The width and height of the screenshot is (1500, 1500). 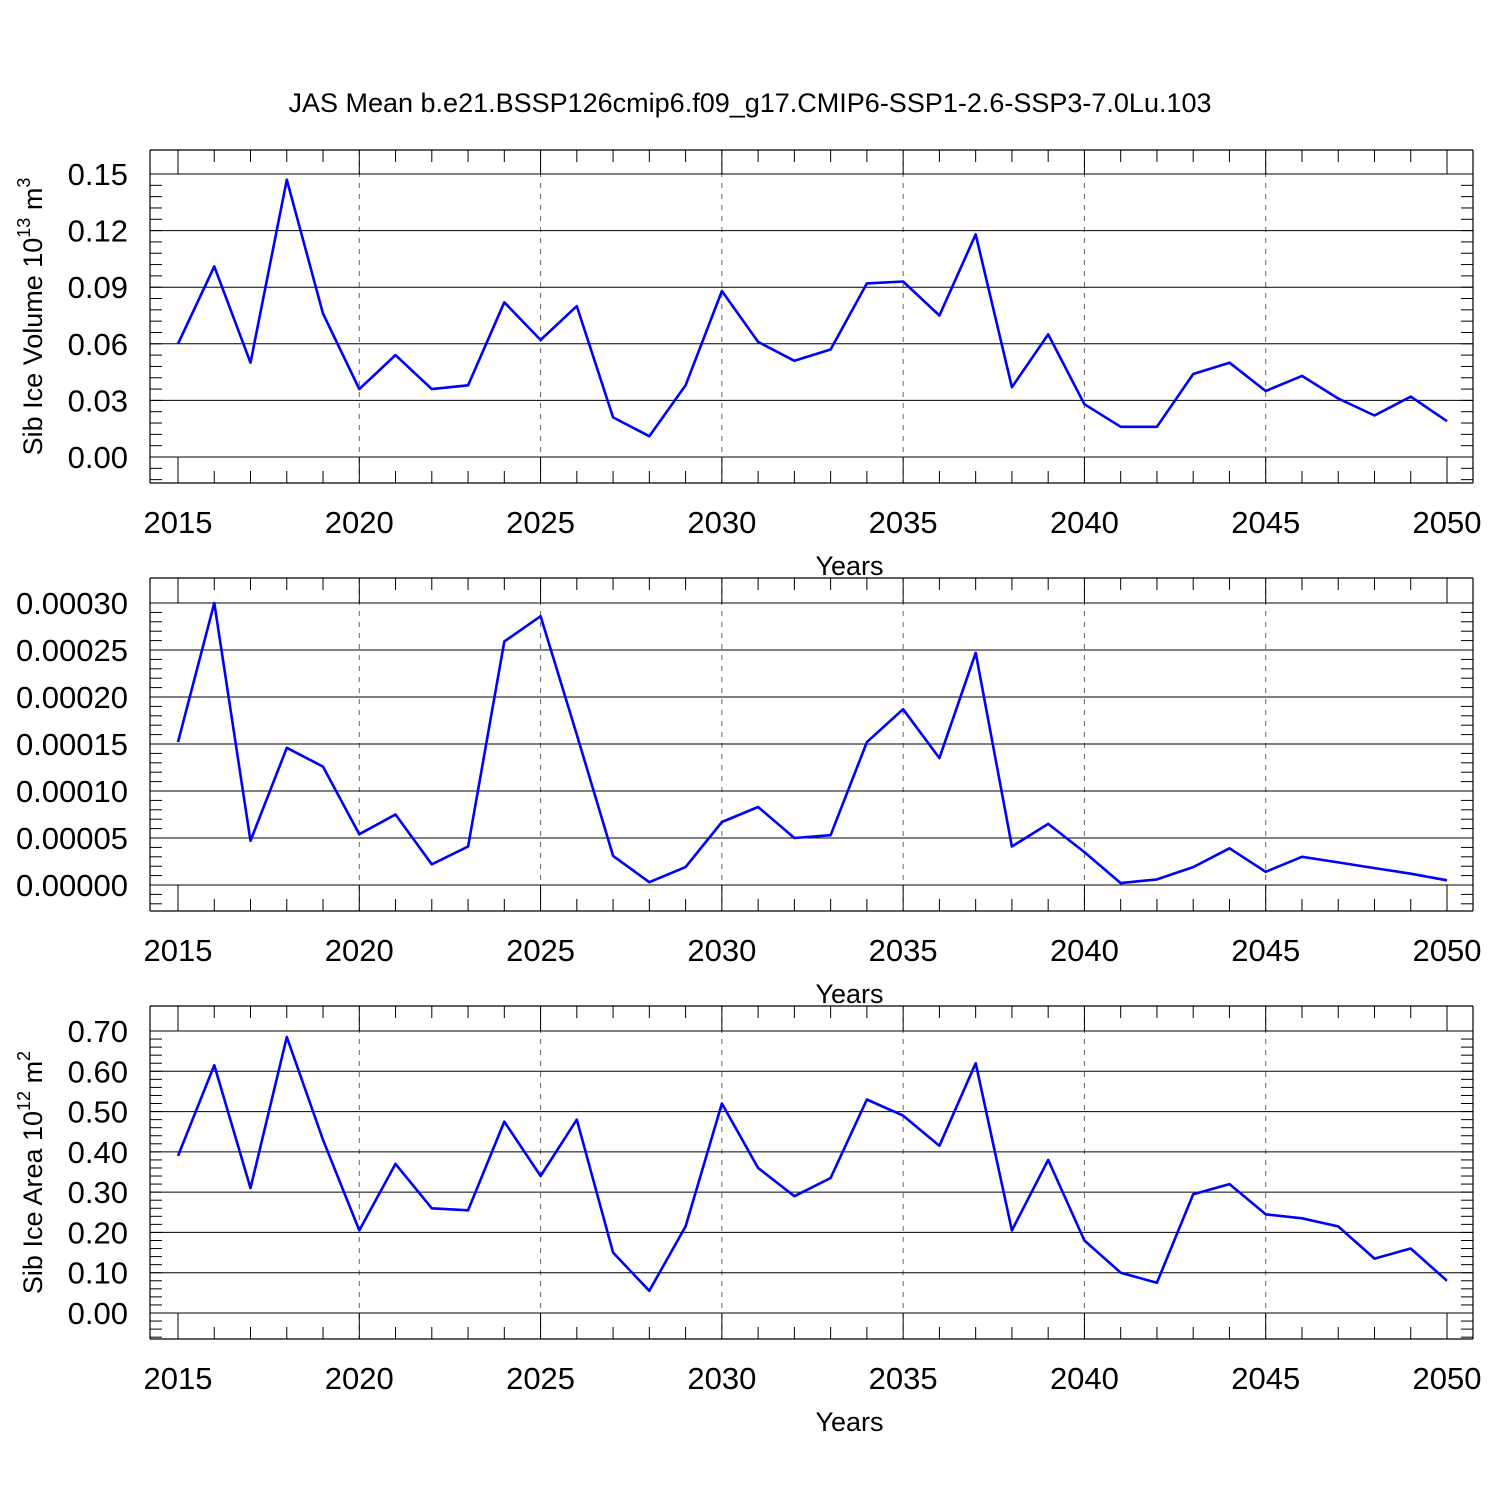 I want to click on y-tick-label: 0.06, so click(x=98, y=344).